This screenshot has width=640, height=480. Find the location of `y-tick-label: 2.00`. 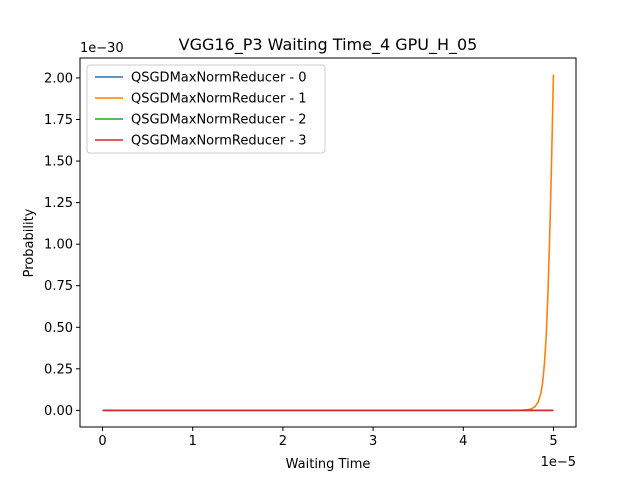

y-tick-label: 2.00 is located at coordinates (58, 78).